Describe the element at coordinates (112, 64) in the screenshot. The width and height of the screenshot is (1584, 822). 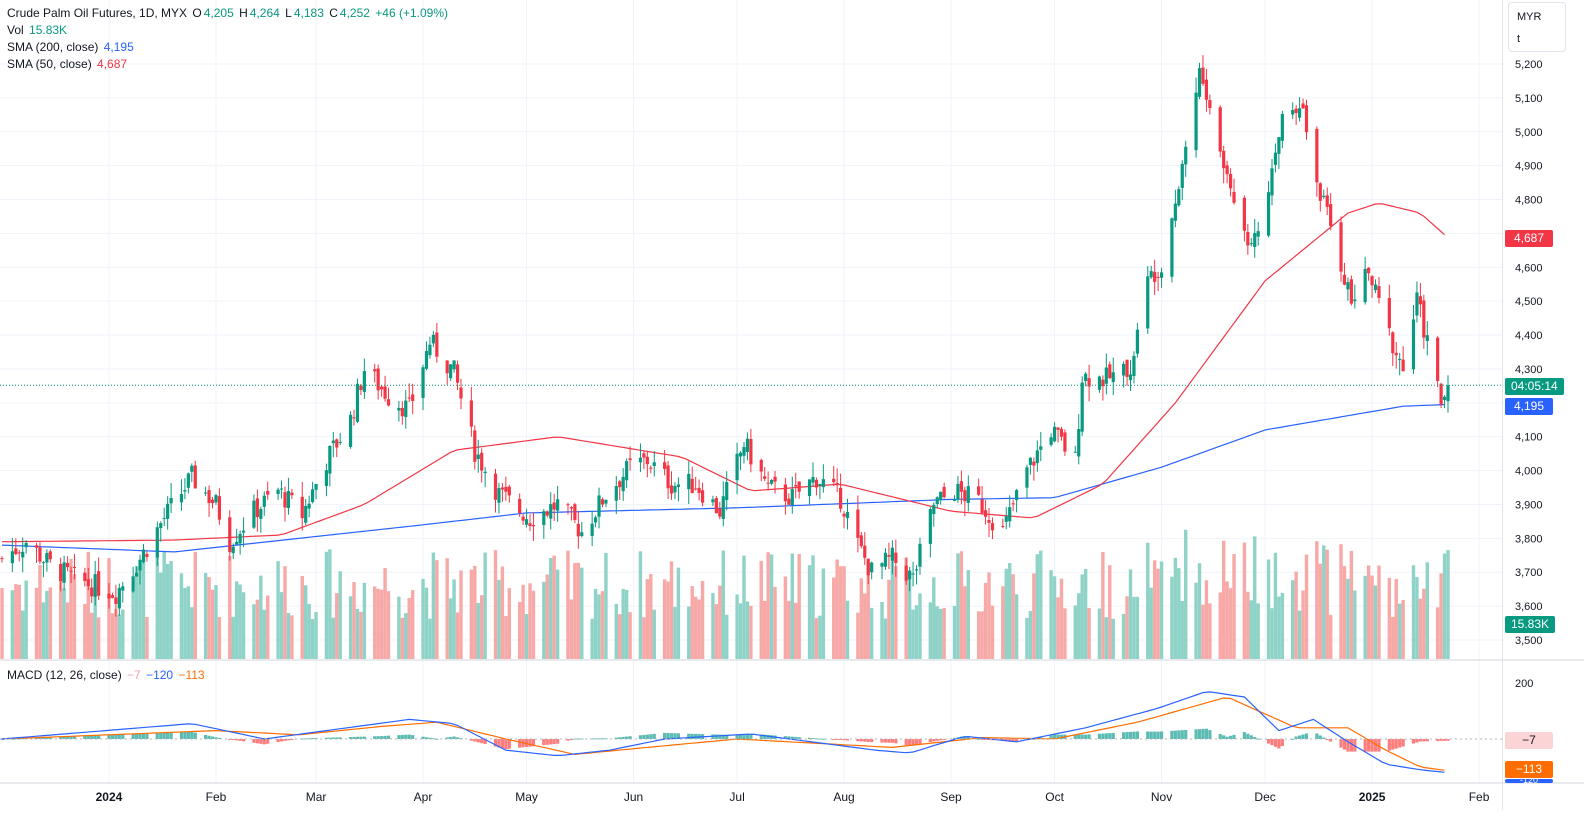
I see `sma50-value: 4,687` at that location.